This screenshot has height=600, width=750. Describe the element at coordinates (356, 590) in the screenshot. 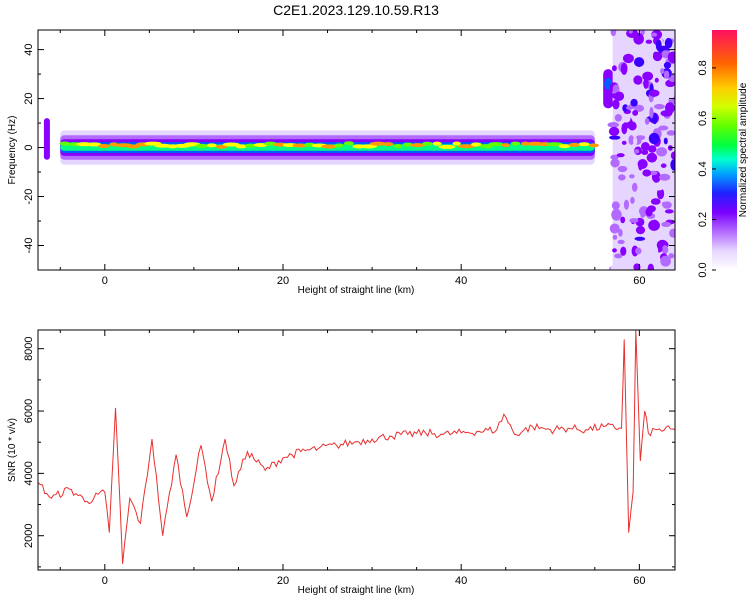

I see `snr-x-axis-label: Height of straight line (km)` at that location.